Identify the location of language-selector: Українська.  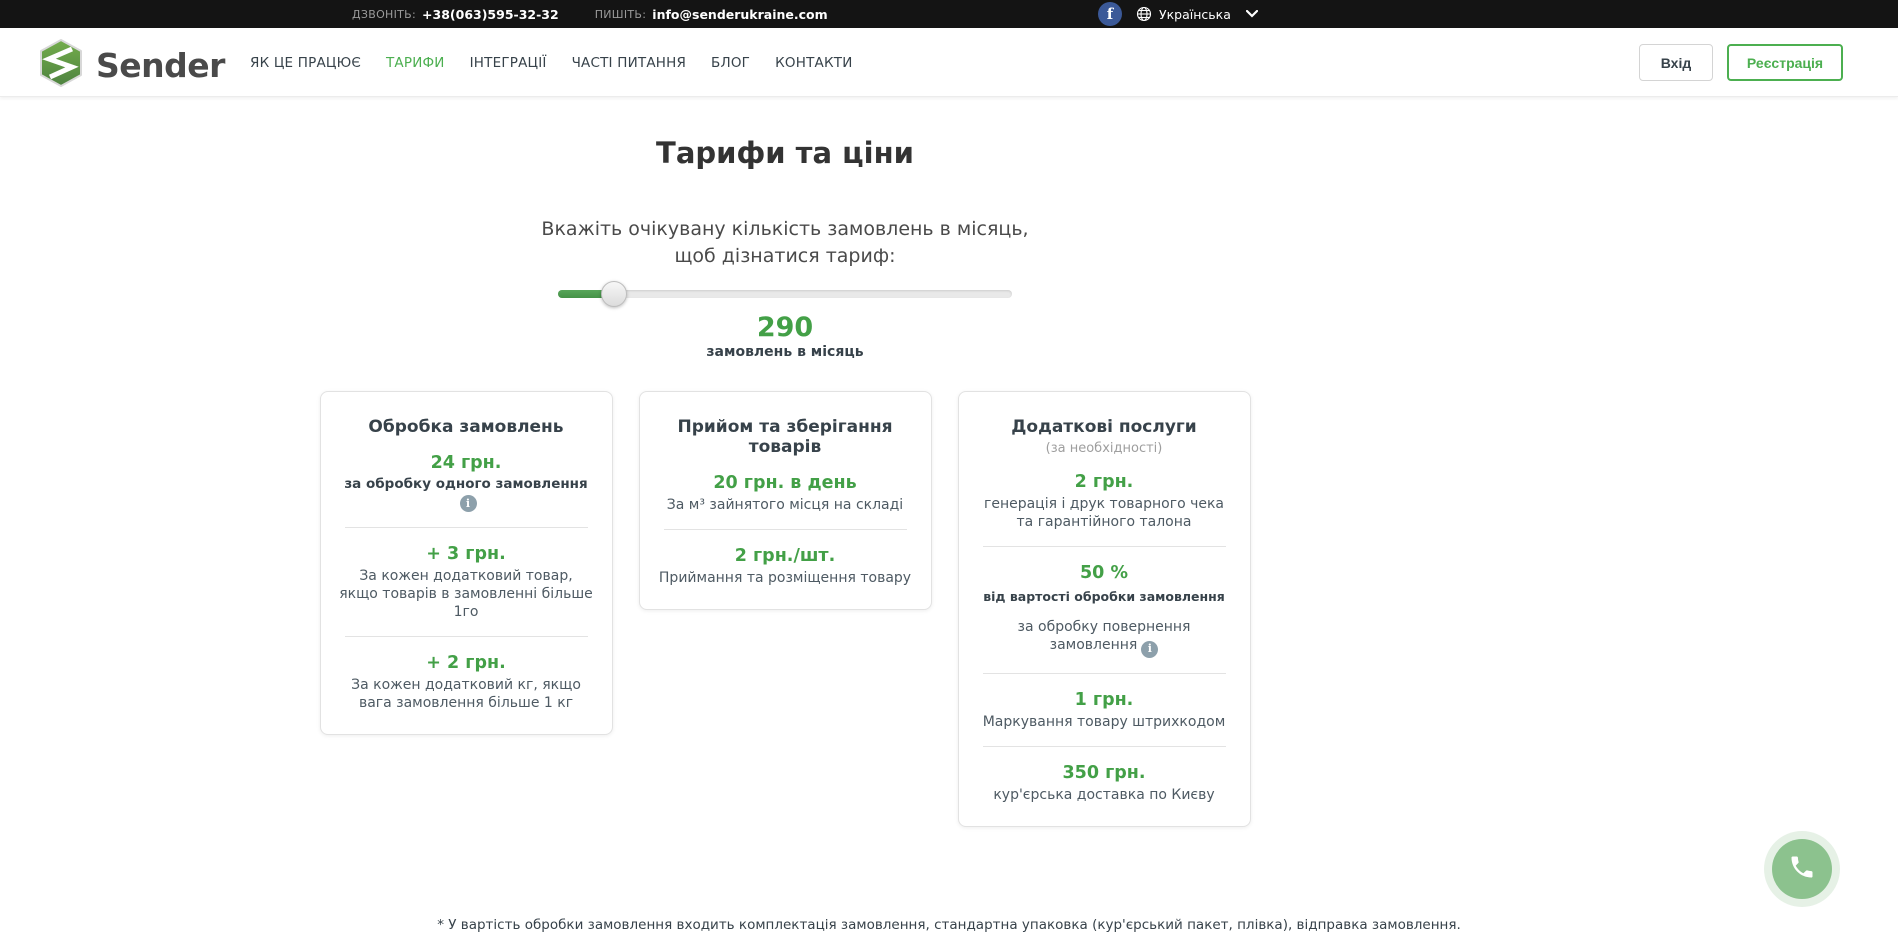
(1197, 14).